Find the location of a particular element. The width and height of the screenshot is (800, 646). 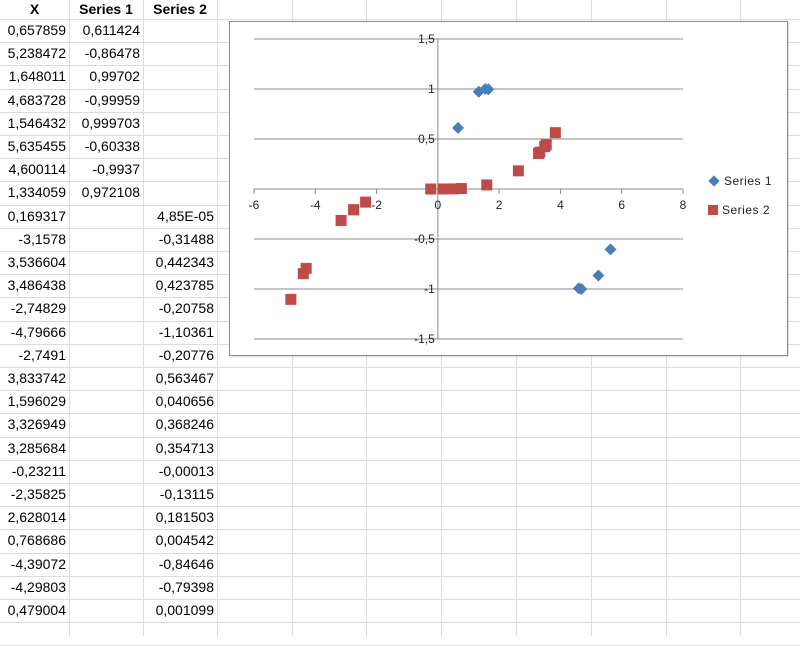

cell-series-2: 0,040656 is located at coordinates (184, 401).